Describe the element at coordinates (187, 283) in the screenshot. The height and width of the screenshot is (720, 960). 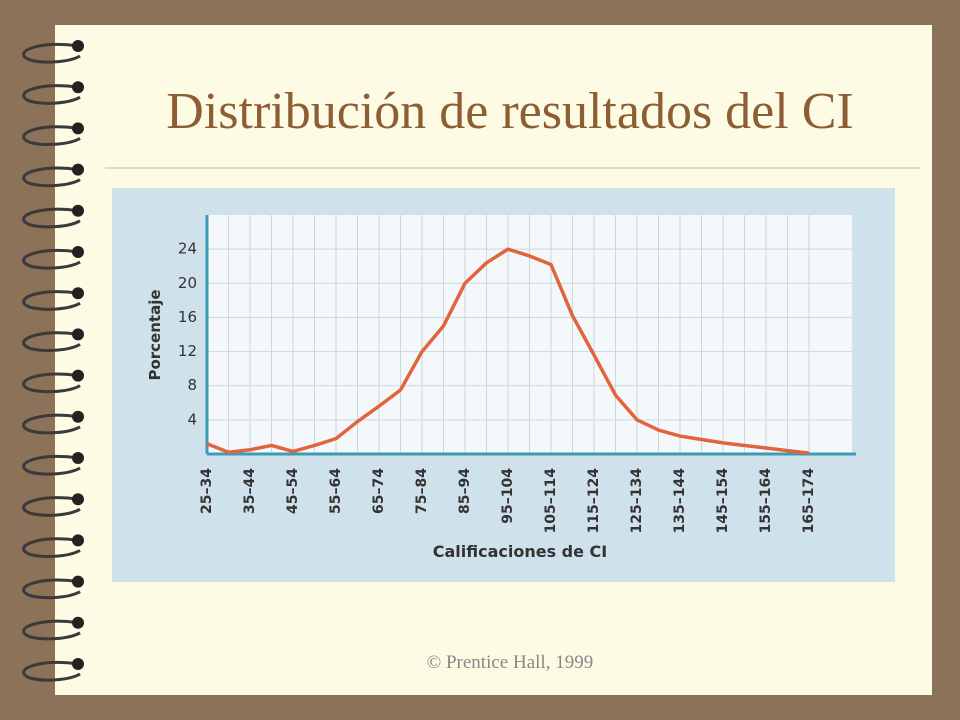
I see `y-tick-label: 20` at that location.